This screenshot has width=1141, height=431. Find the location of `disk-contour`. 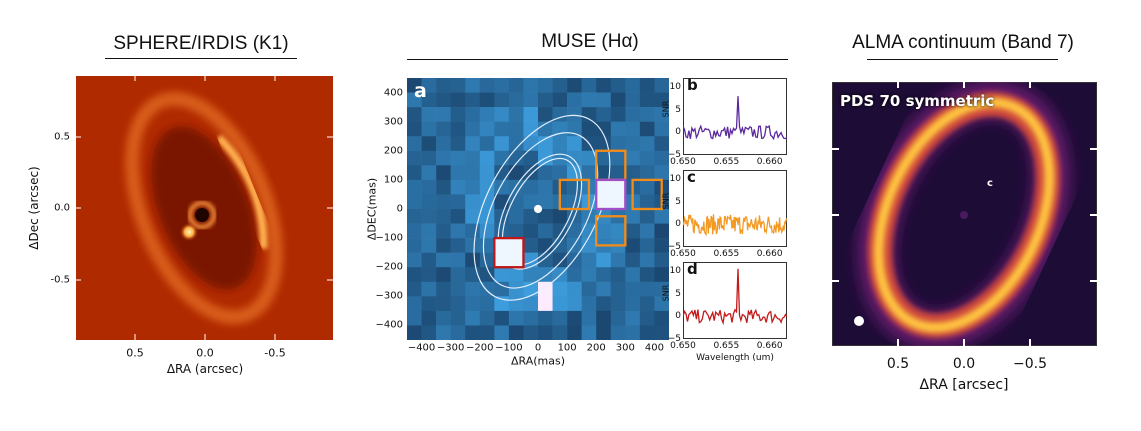

disk-contour is located at coordinates (542, 207).